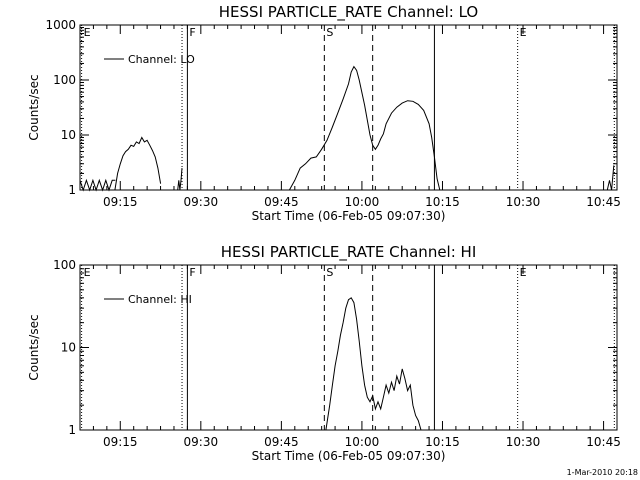 The image size is (640, 480). I want to click on chart-2-title: HESSI PARTICLE_RATE Channel: HI, so click(349, 252).